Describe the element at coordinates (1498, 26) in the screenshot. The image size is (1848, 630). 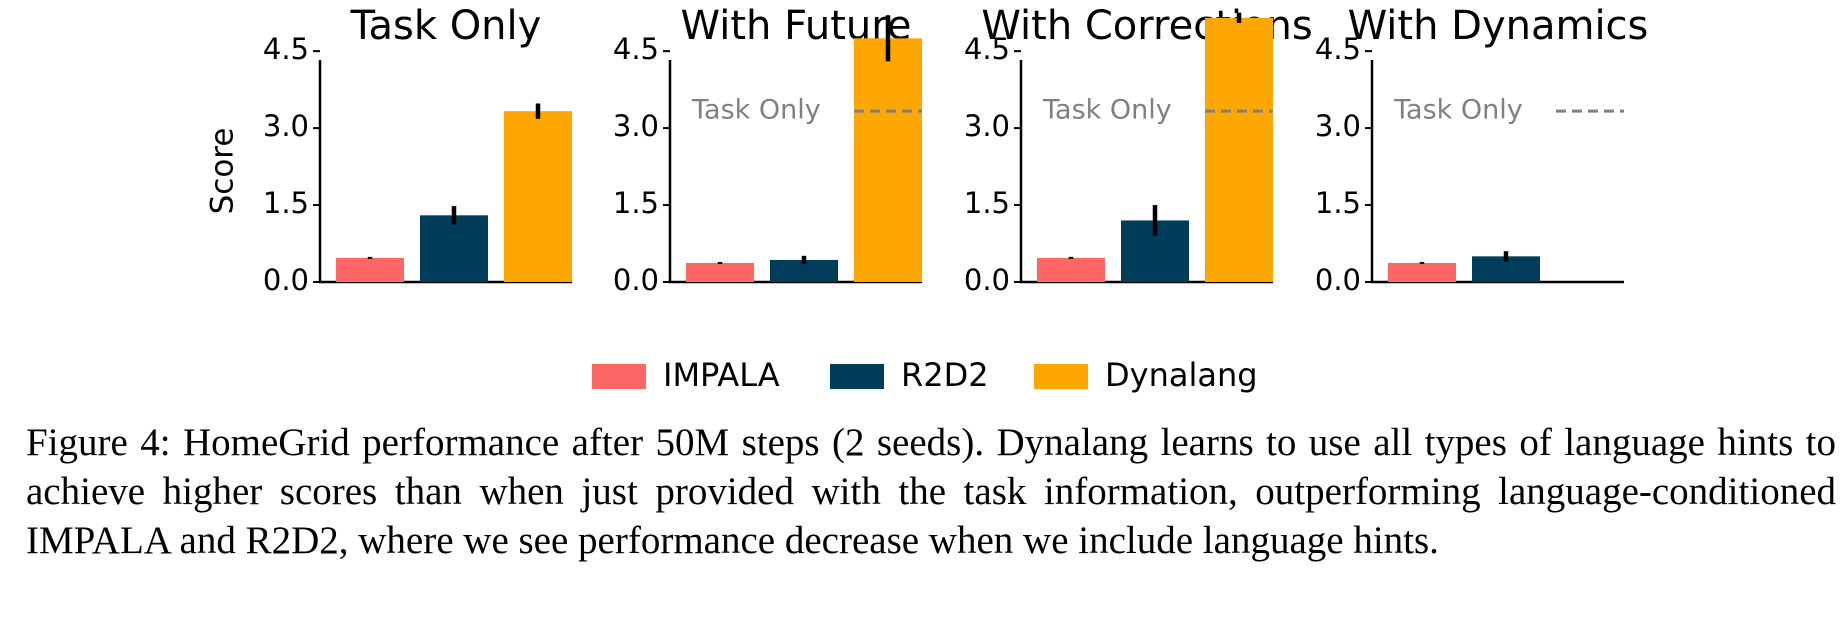
I see `chart-title: With Dynamics` at that location.